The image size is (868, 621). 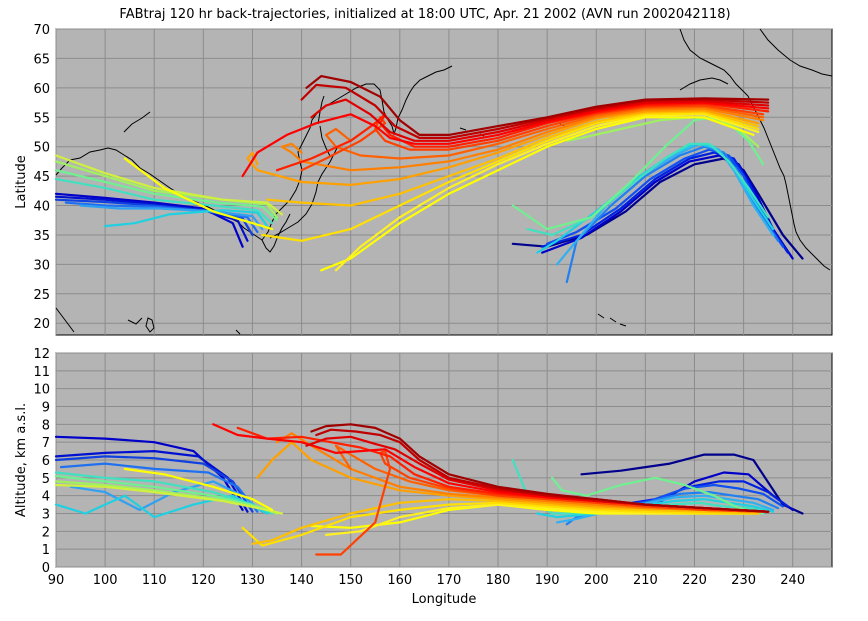 What do you see at coordinates (41, 236) in the screenshot?
I see `map-y-tick-3: 35` at bounding box center [41, 236].